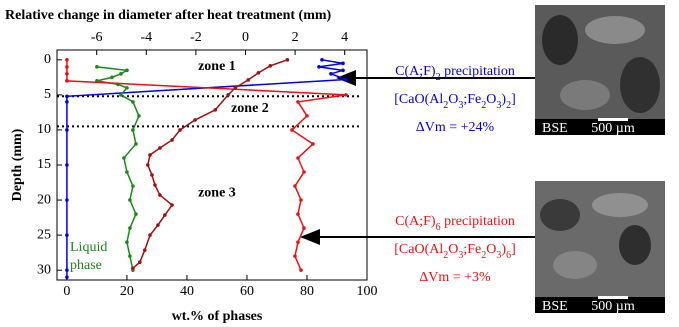 The image size is (679, 327). Describe the element at coordinates (513, 99) in the screenshot. I see `note-text: ]` at that location.